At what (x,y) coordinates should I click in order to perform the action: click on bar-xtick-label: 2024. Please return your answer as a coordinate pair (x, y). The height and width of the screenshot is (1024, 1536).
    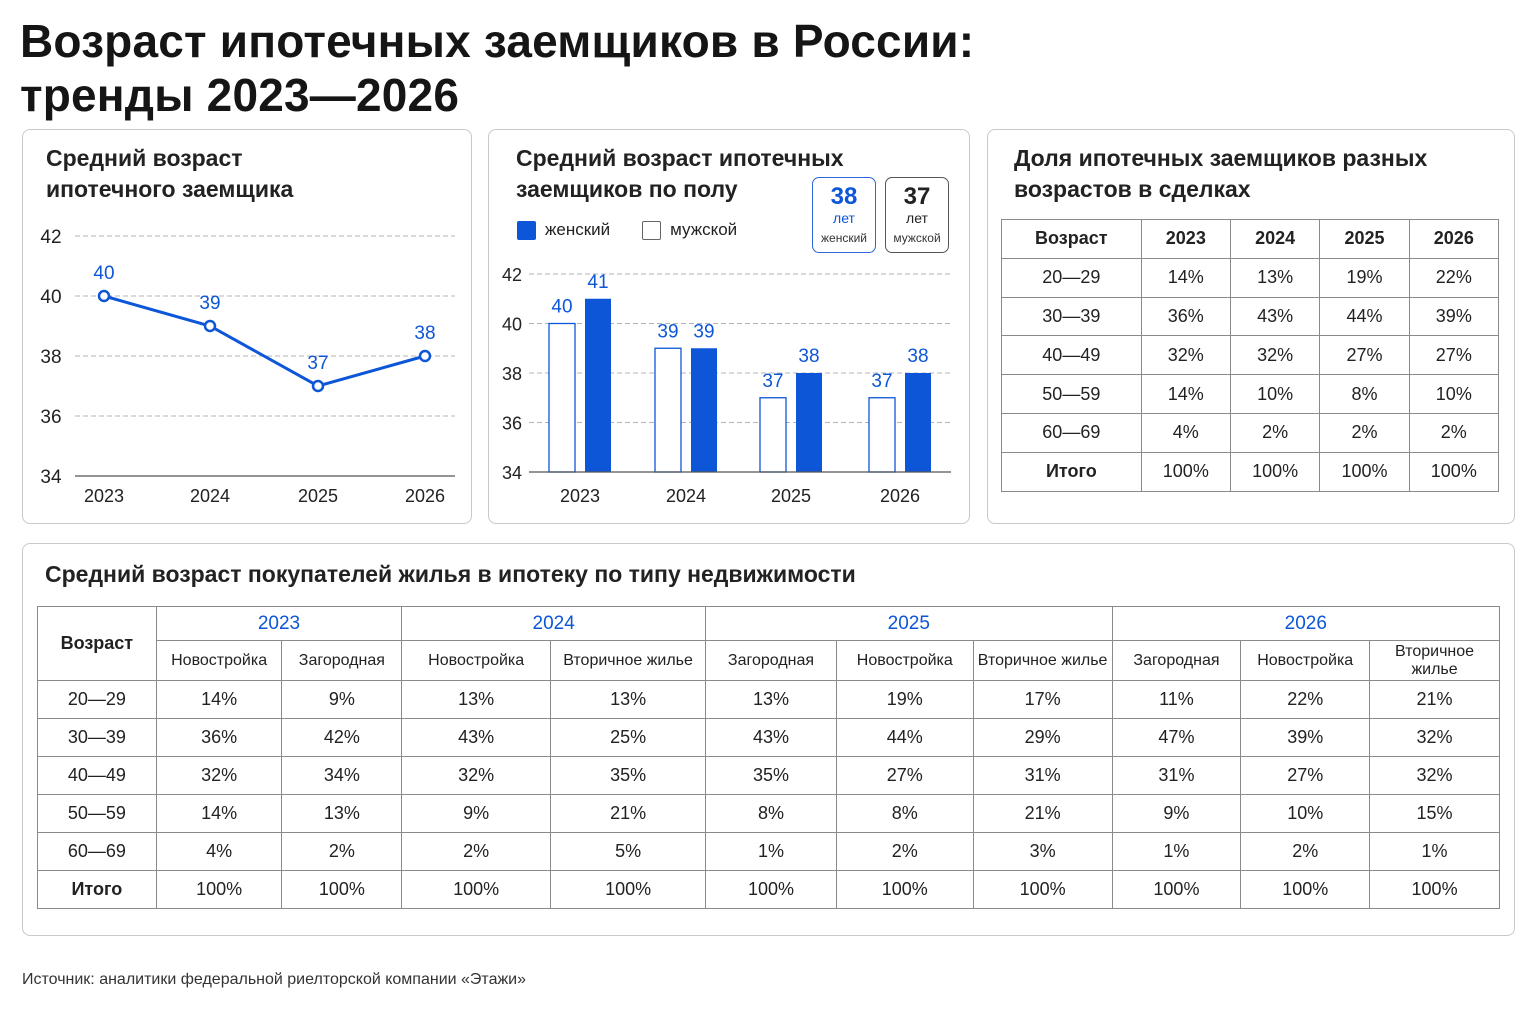
    Looking at the image, I should click on (686, 496).